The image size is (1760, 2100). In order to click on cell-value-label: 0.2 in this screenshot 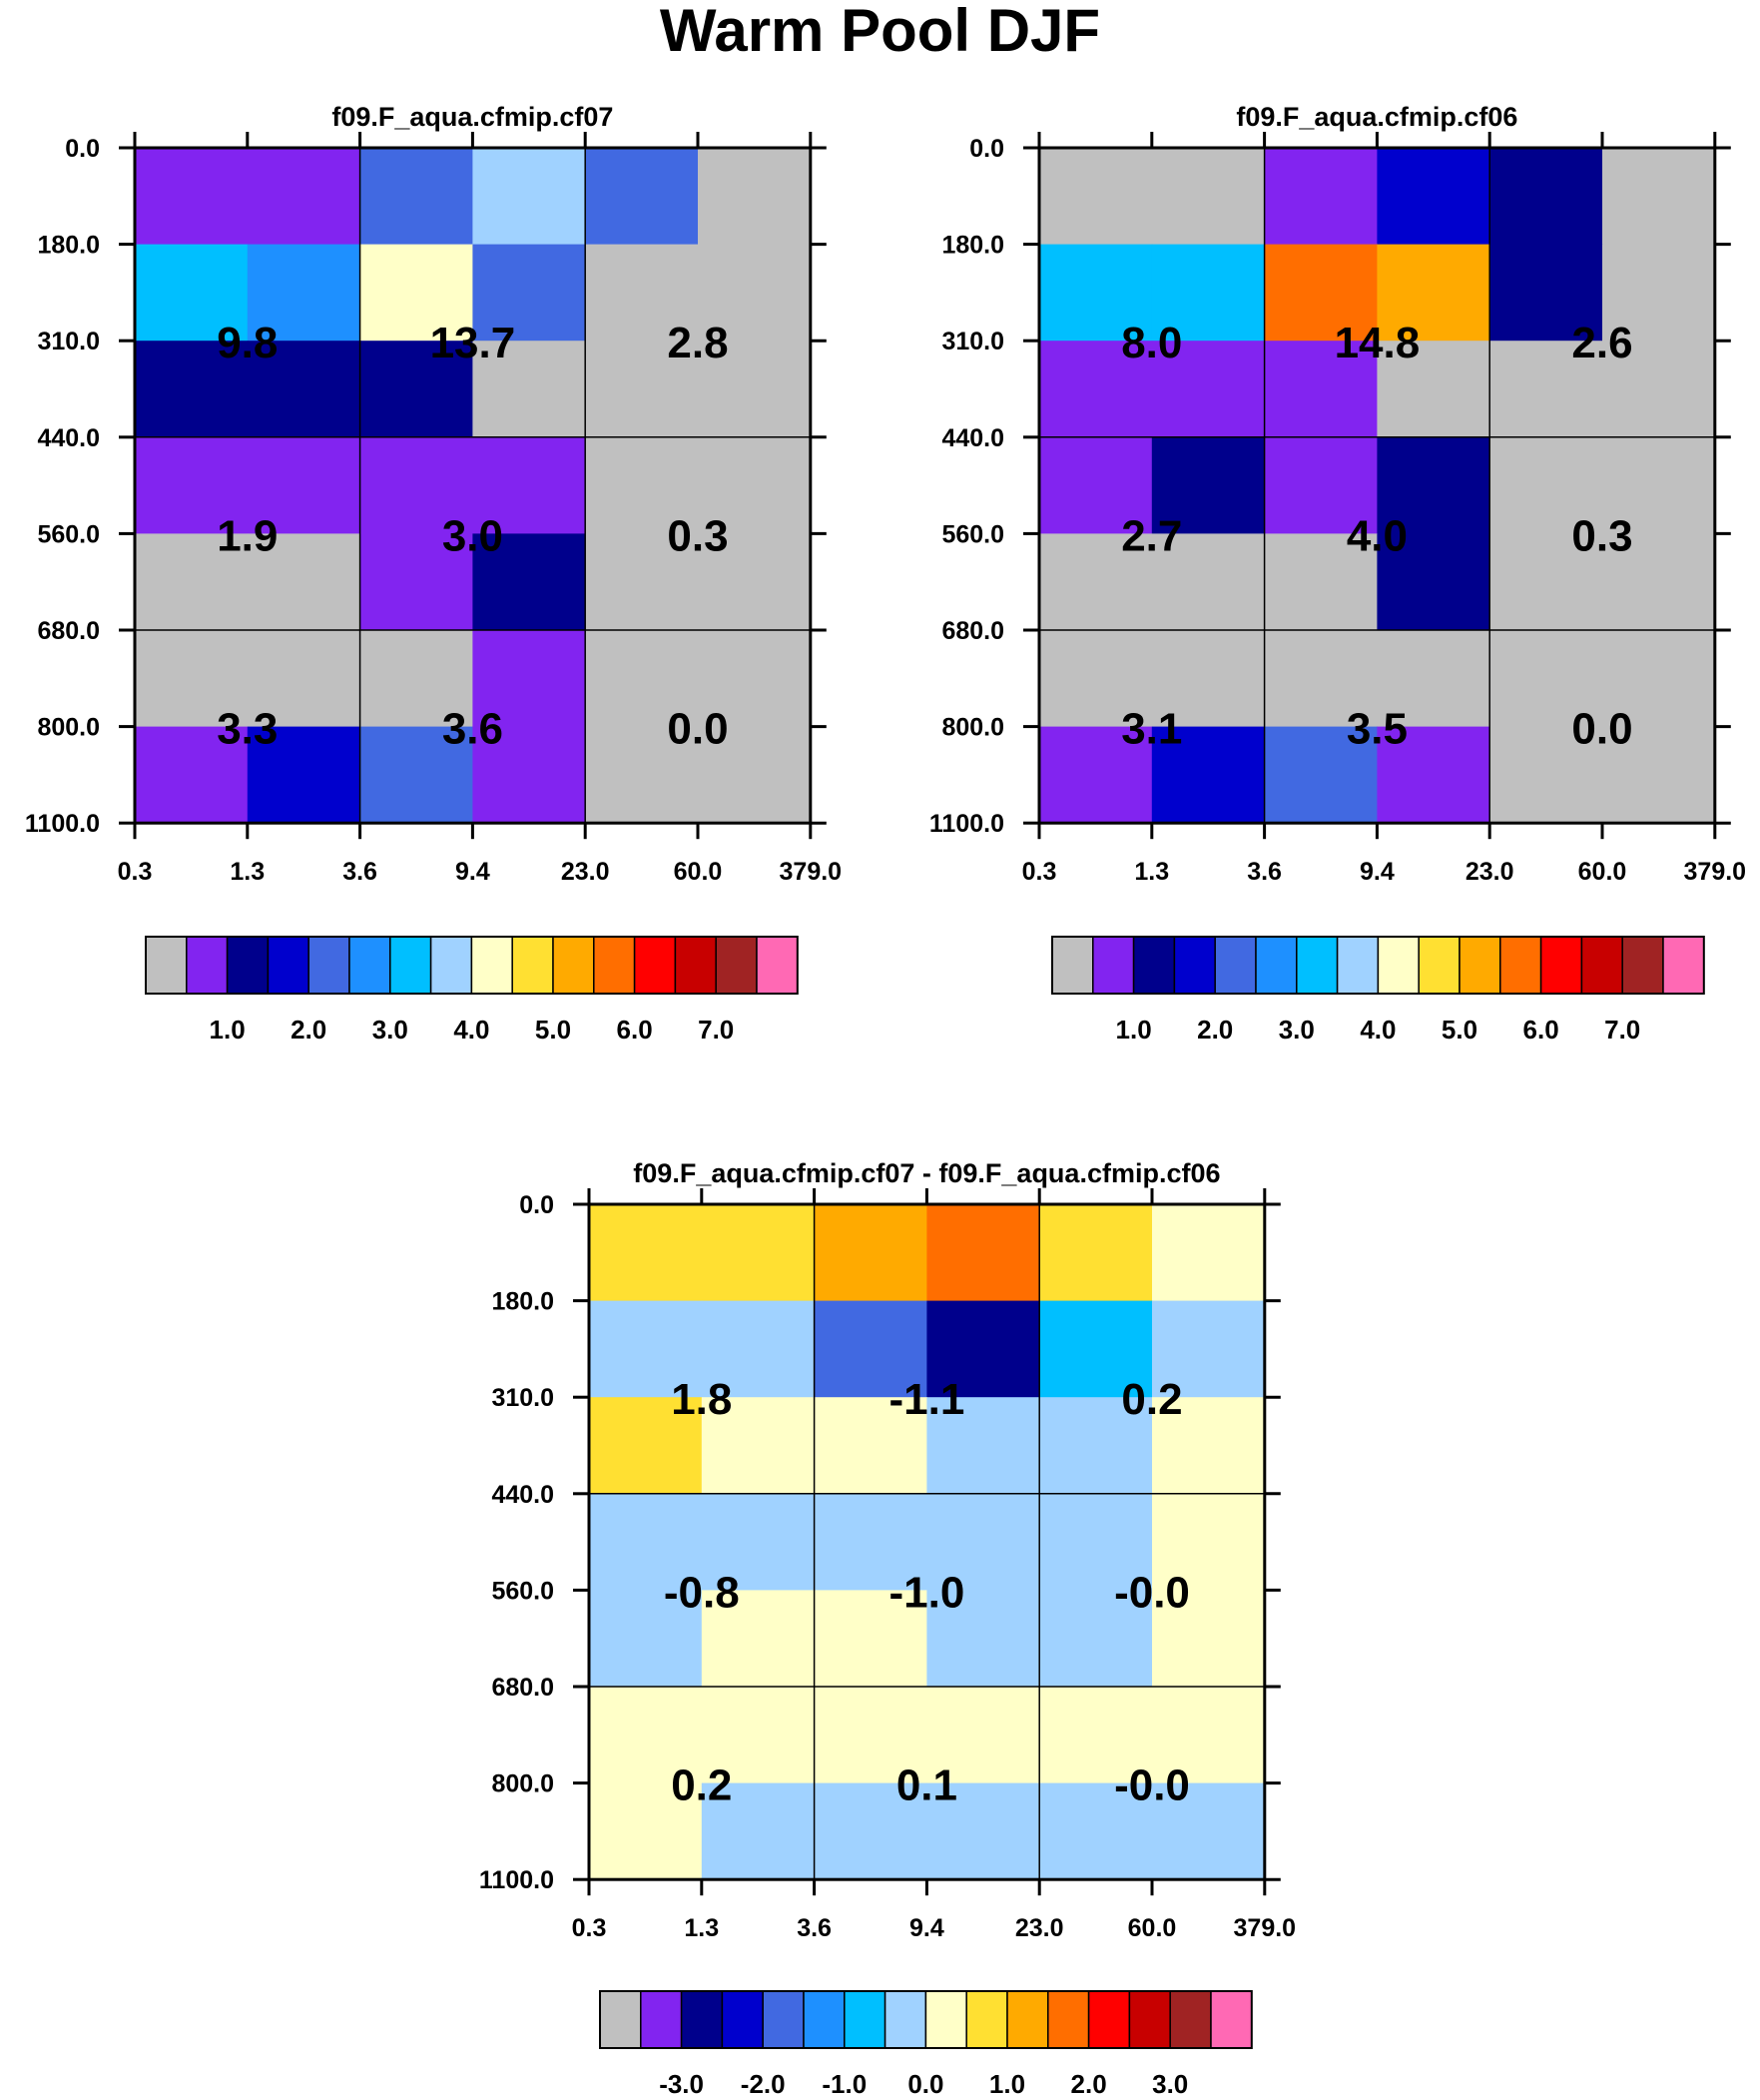, I will do `click(1151, 1399)`.